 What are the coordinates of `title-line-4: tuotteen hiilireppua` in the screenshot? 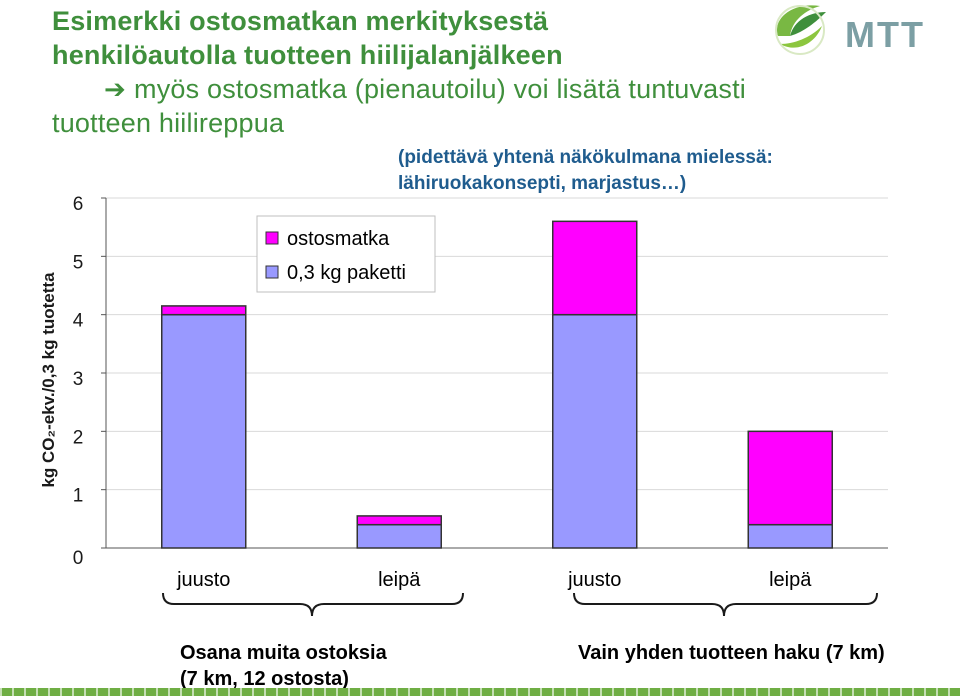 It's located at (168, 123).